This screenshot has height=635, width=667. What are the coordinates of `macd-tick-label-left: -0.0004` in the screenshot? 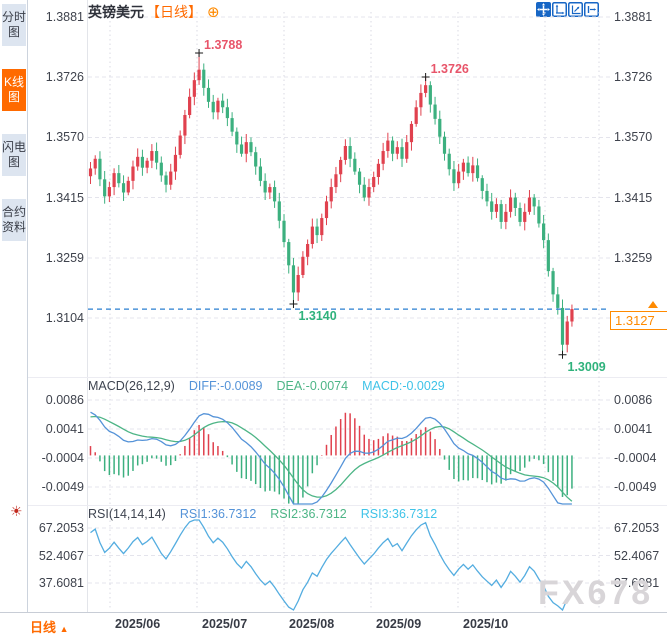 It's located at (62, 458).